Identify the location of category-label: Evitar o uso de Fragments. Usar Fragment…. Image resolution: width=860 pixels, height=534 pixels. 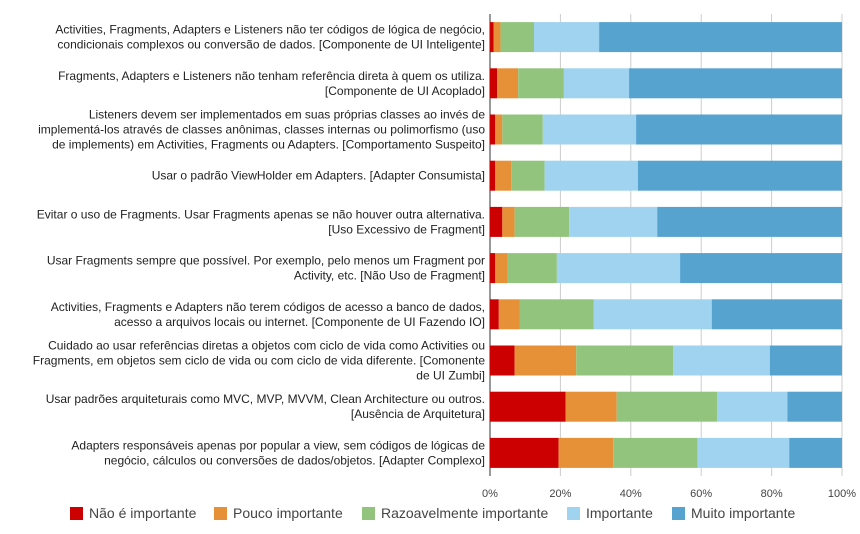
(261, 221).